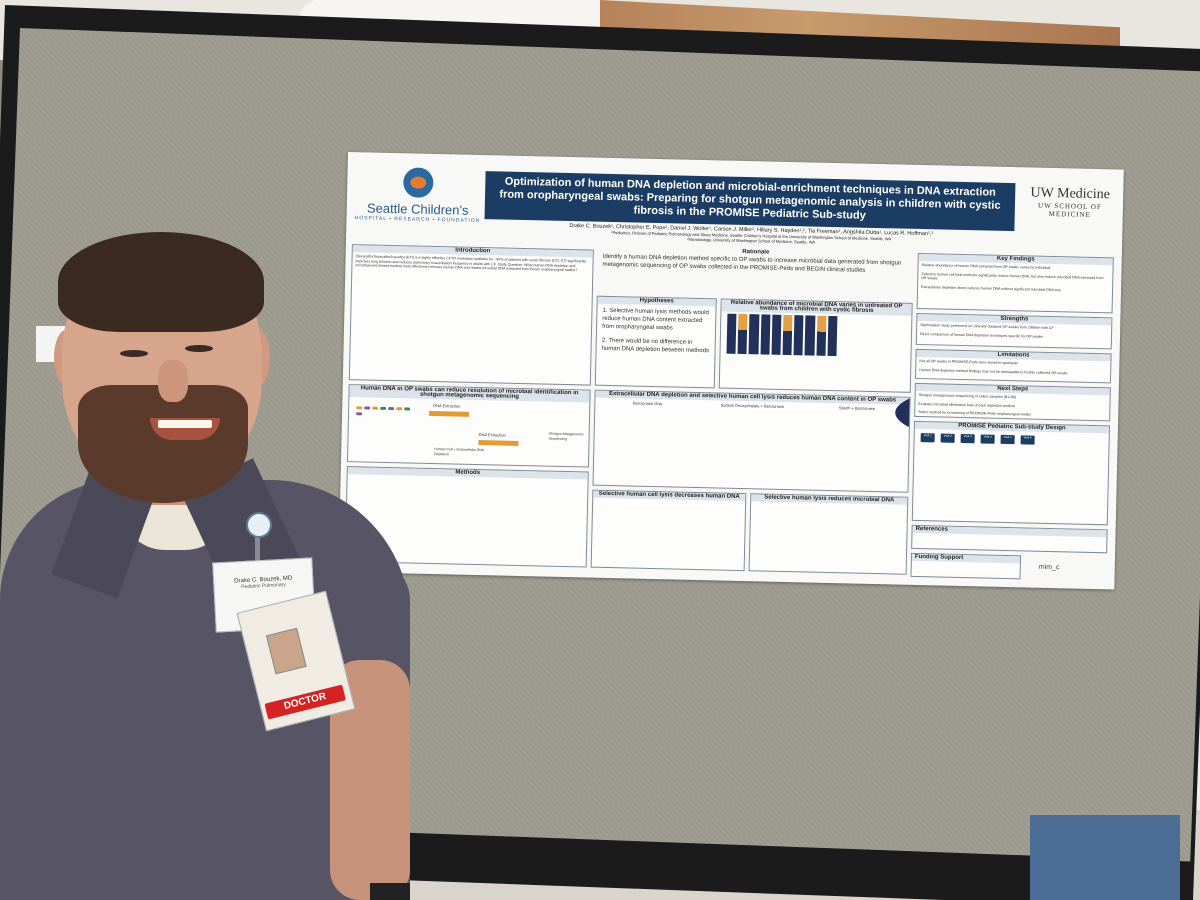 The height and width of the screenshot is (900, 1200). What do you see at coordinates (492, 435) in the screenshot?
I see `diagram-label-2: DNA Extraction` at bounding box center [492, 435].